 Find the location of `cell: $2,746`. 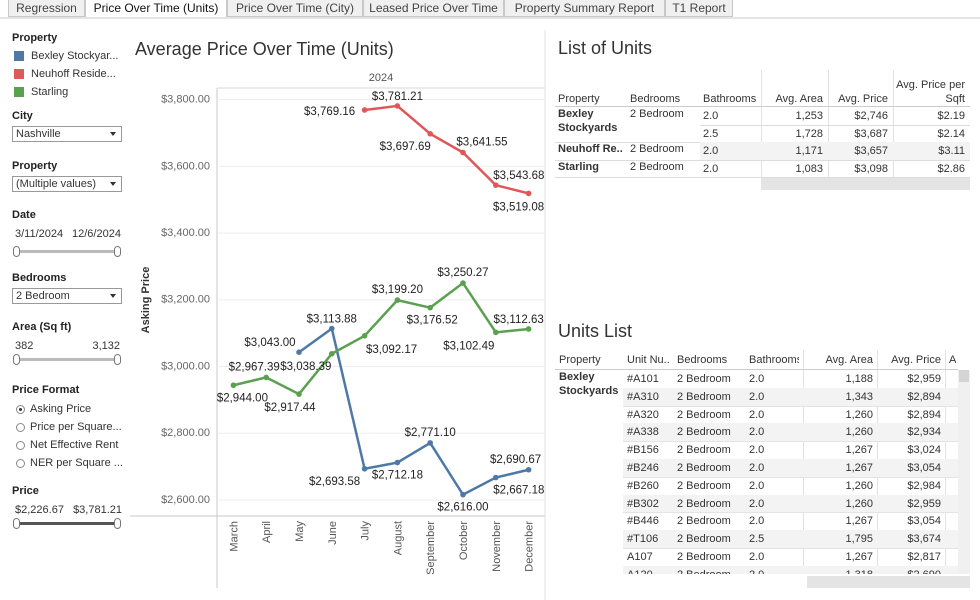

cell: $2,746 is located at coordinates (871, 116).